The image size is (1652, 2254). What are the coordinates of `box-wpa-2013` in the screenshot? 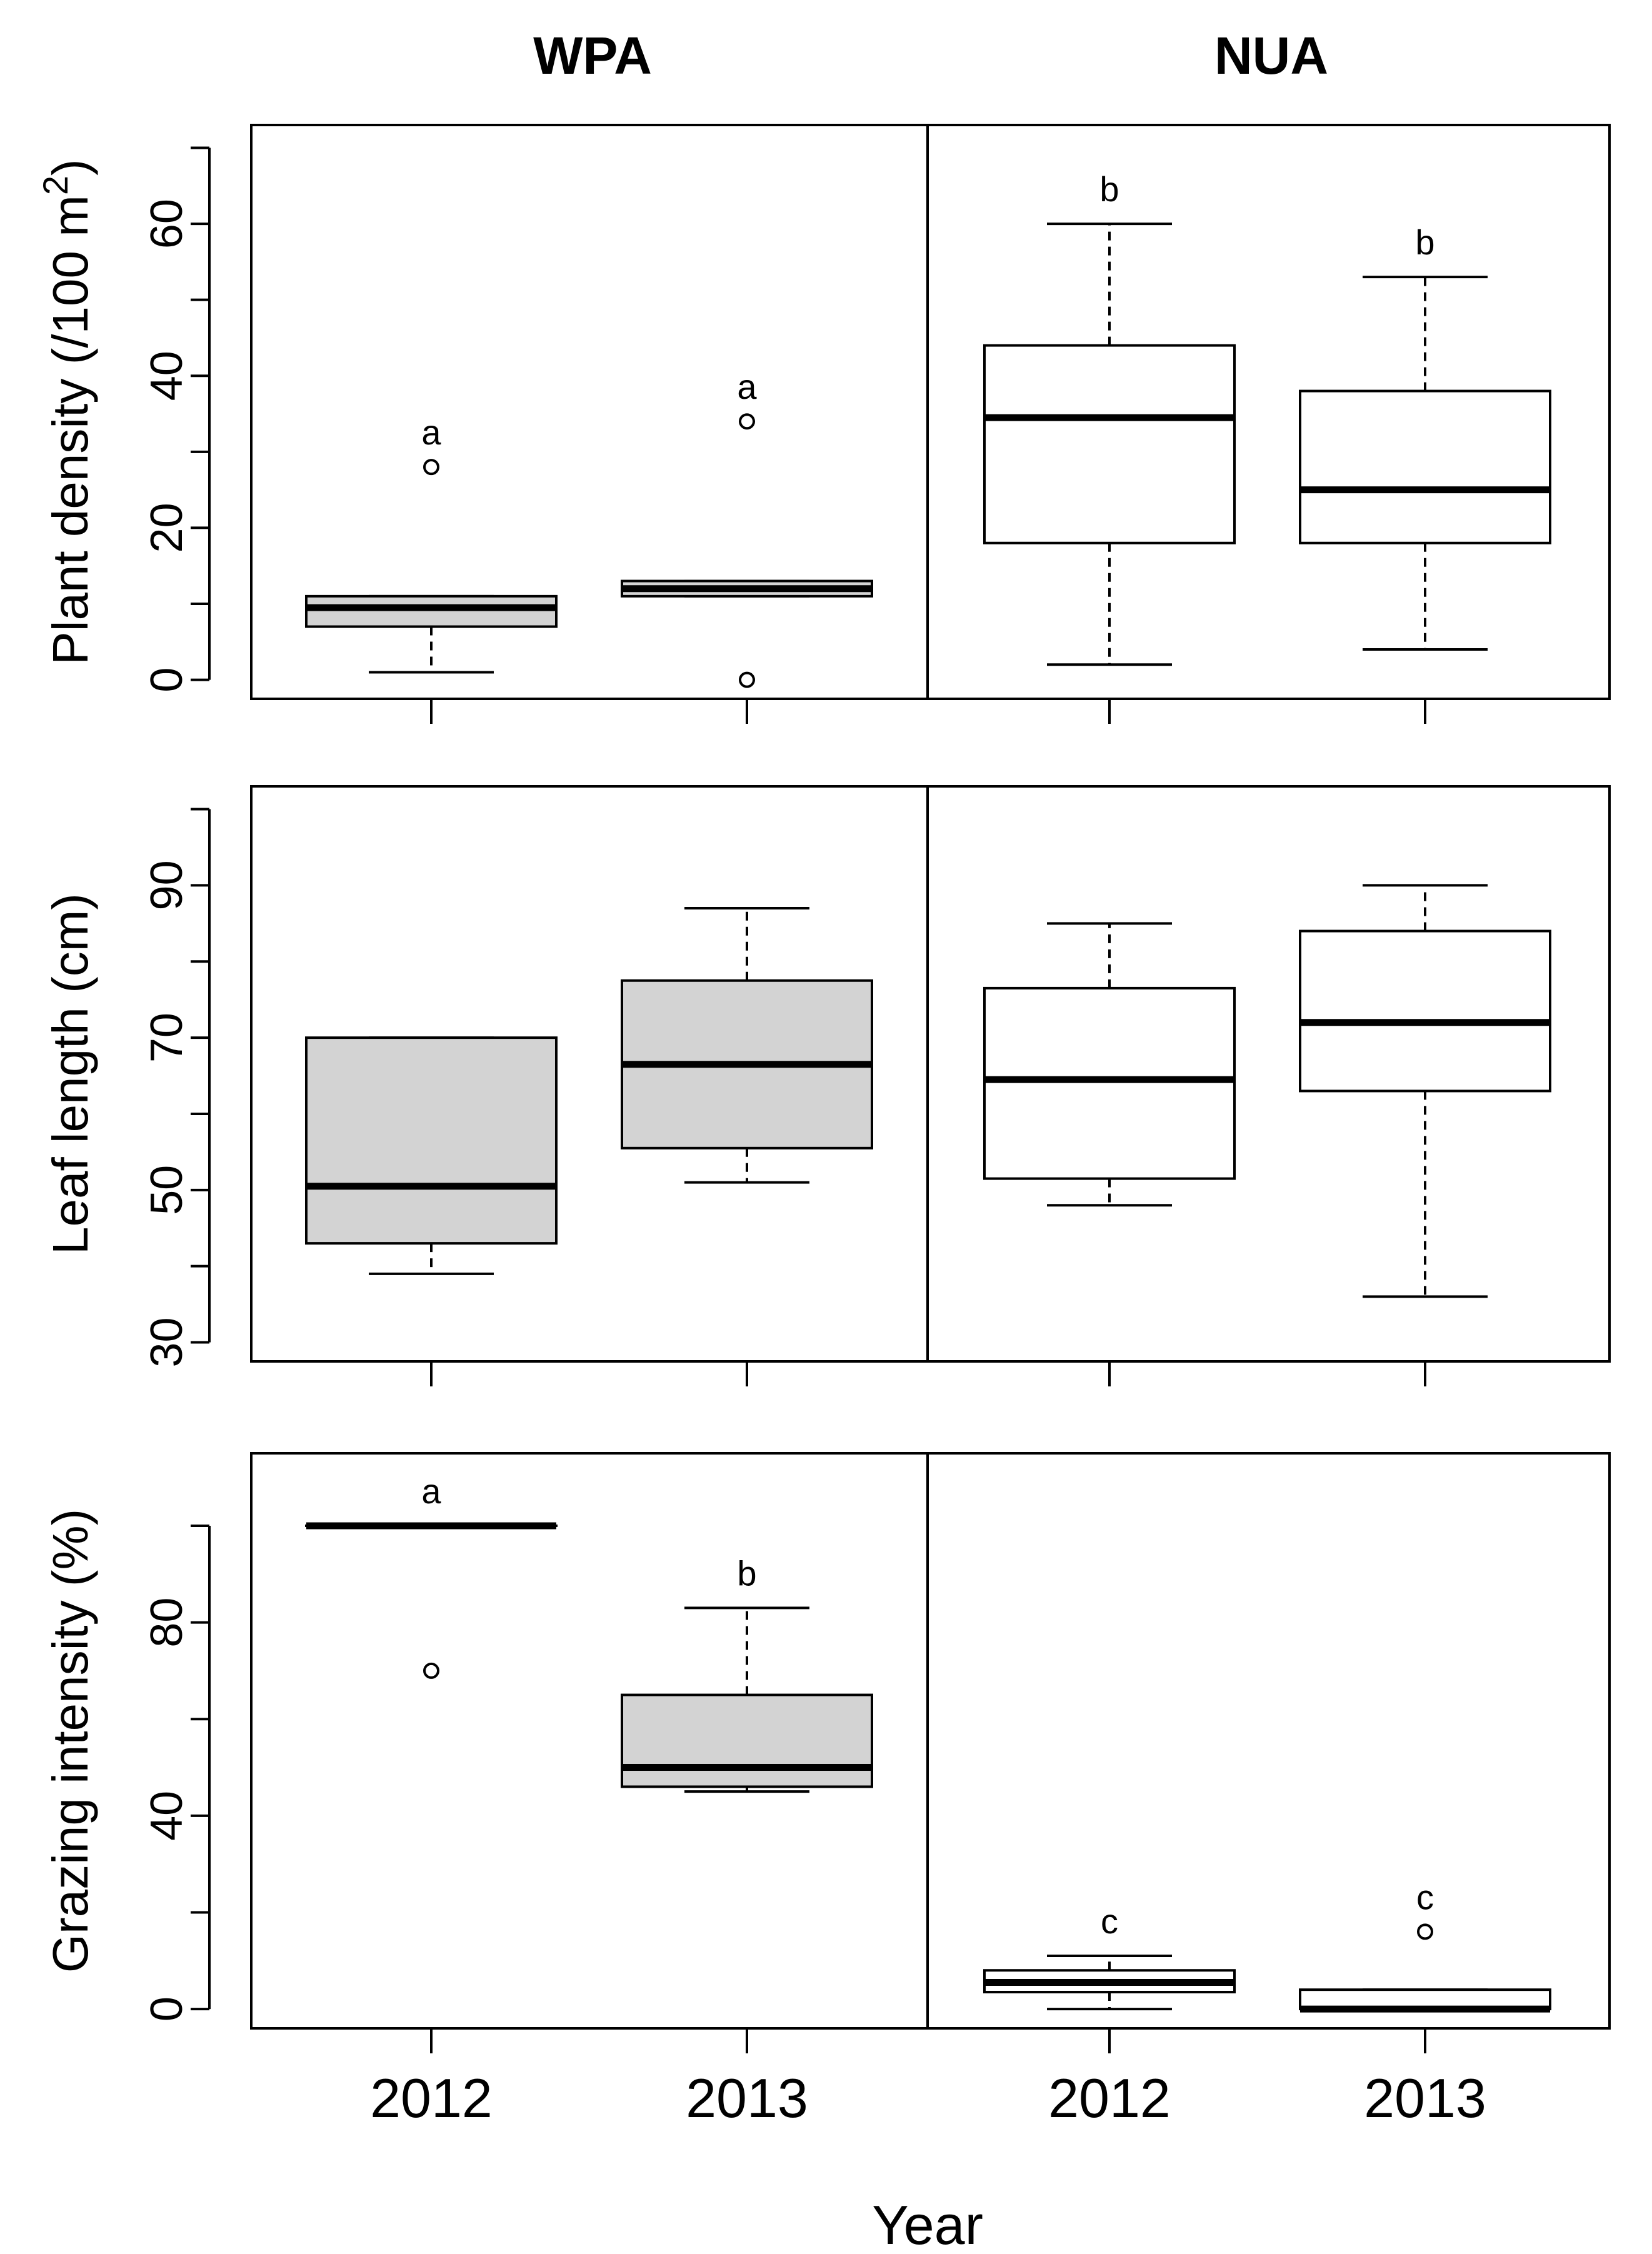 It's located at (747, 1045).